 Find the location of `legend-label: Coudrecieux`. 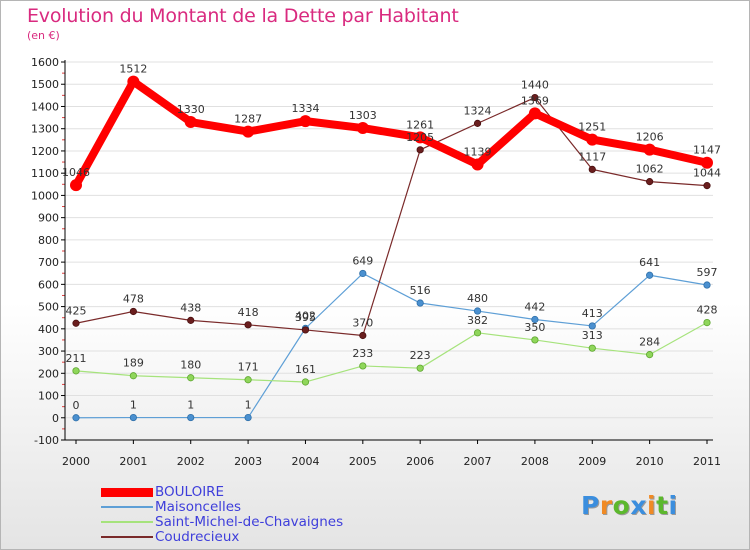

legend-label: Coudrecieux is located at coordinates (197, 537).